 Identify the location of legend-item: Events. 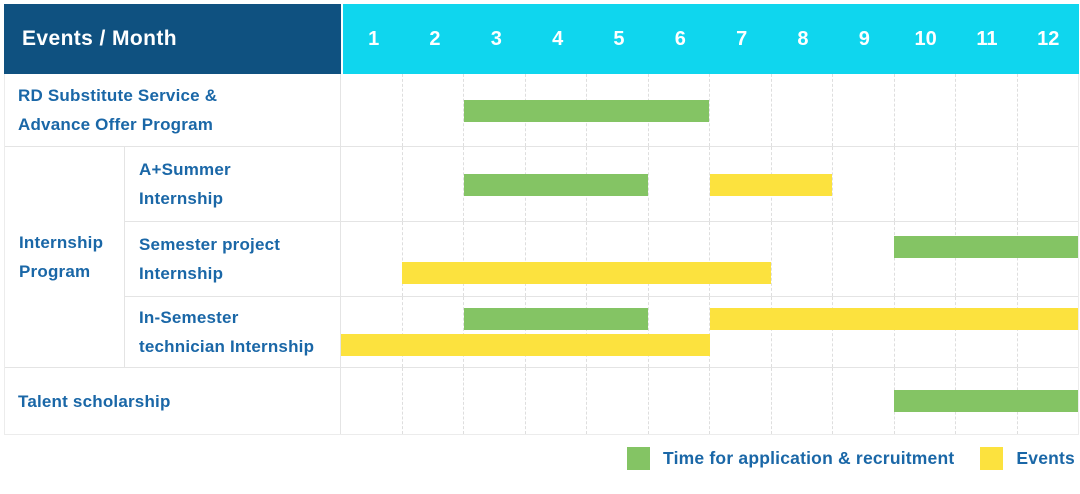
(1027, 458).